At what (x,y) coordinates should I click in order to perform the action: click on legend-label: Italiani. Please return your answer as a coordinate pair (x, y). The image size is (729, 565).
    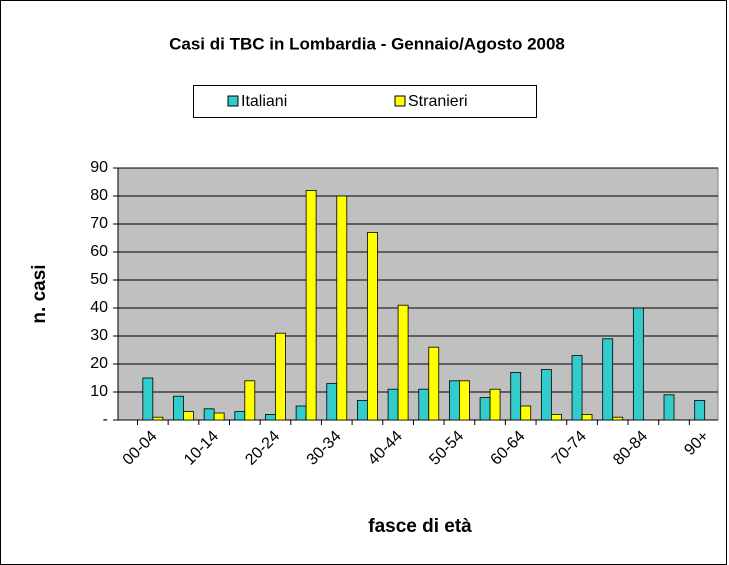
    Looking at the image, I should click on (264, 101).